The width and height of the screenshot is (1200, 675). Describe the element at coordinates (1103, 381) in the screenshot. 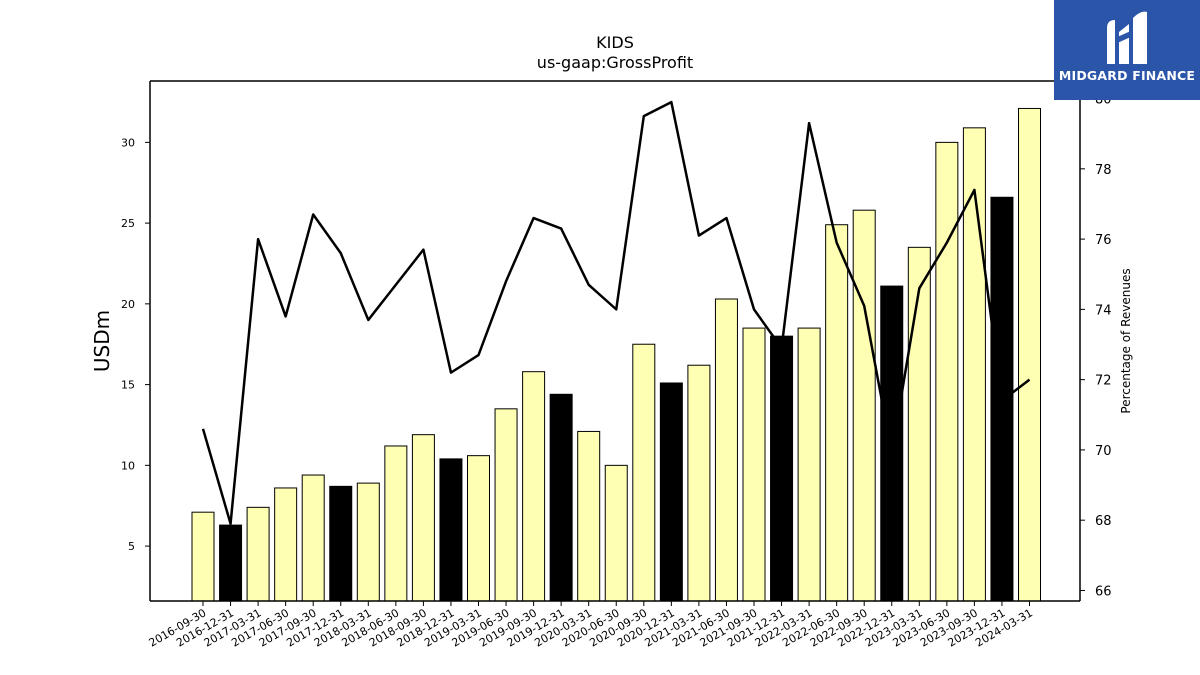

I see `y2-tick-label: 72` at that location.